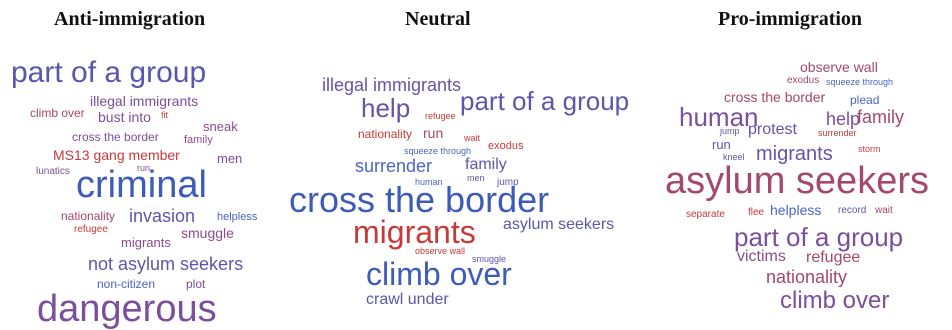  Describe the element at coordinates (734, 157) in the screenshot. I see `word-kneel: kneel` at that location.